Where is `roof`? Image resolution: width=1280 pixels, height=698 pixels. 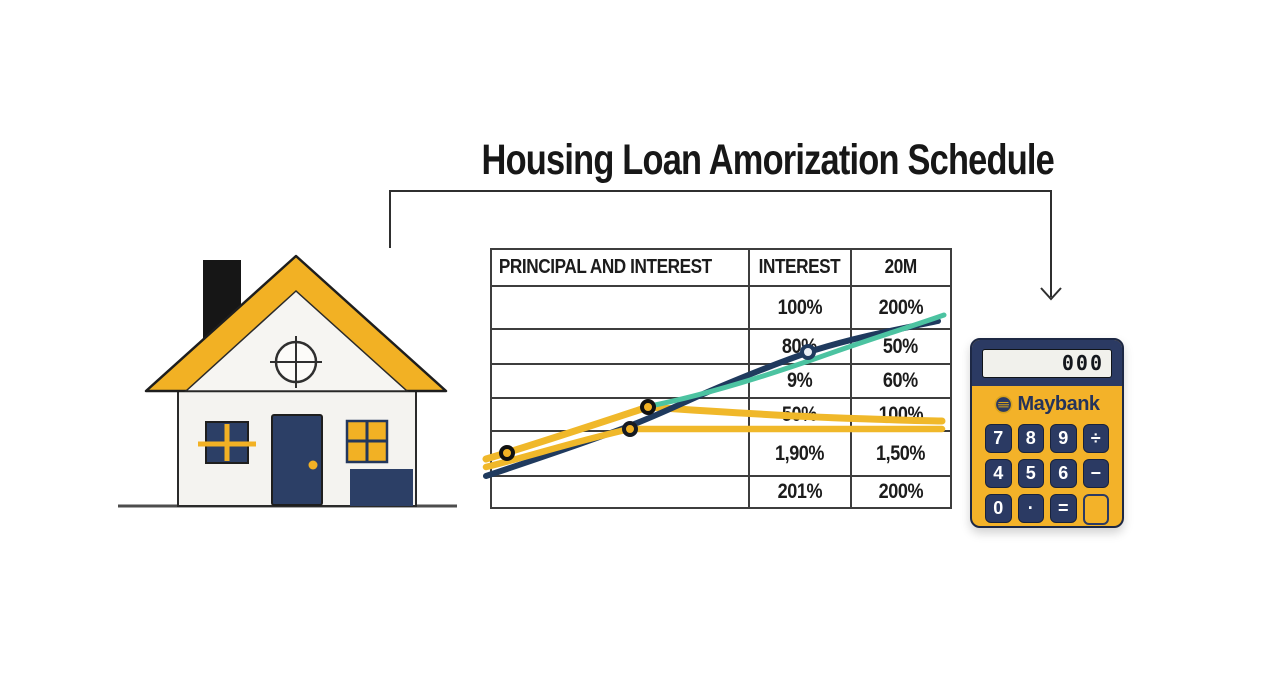 roof is located at coordinates (296, 323).